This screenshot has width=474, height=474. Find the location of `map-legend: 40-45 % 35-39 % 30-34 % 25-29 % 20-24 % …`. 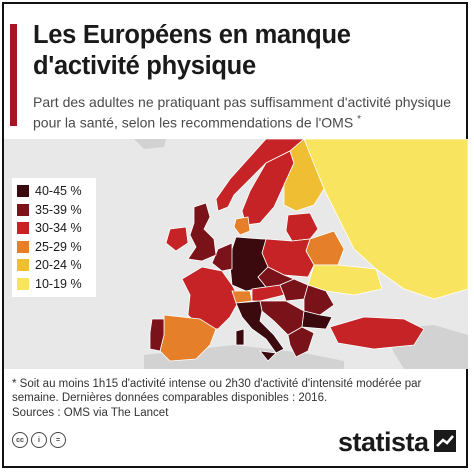

map-legend: 40-45 % 35-39 % 30-34 % 25-29 % 20-24 % … is located at coordinates (54, 237).